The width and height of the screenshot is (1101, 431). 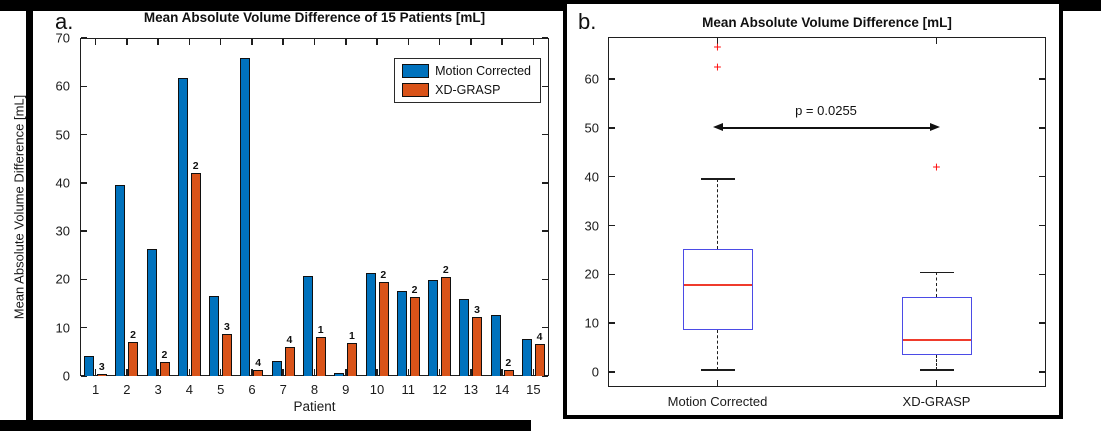 What do you see at coordinates (717, 126) in the screenshot?
I see `arrow-head-left` at bounding box center [717, 126].